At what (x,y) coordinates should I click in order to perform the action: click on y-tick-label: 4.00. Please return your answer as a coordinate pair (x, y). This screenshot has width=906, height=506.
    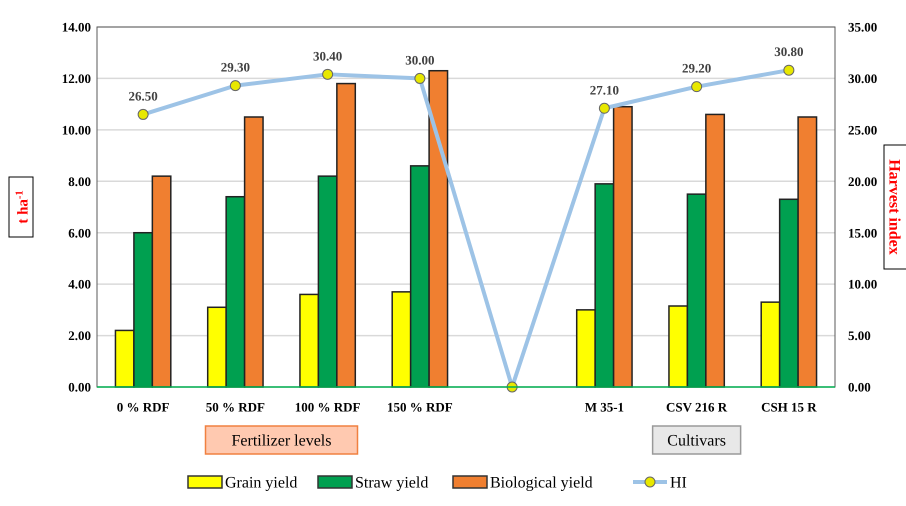
    Looking at the image, I should click on (79, 284).